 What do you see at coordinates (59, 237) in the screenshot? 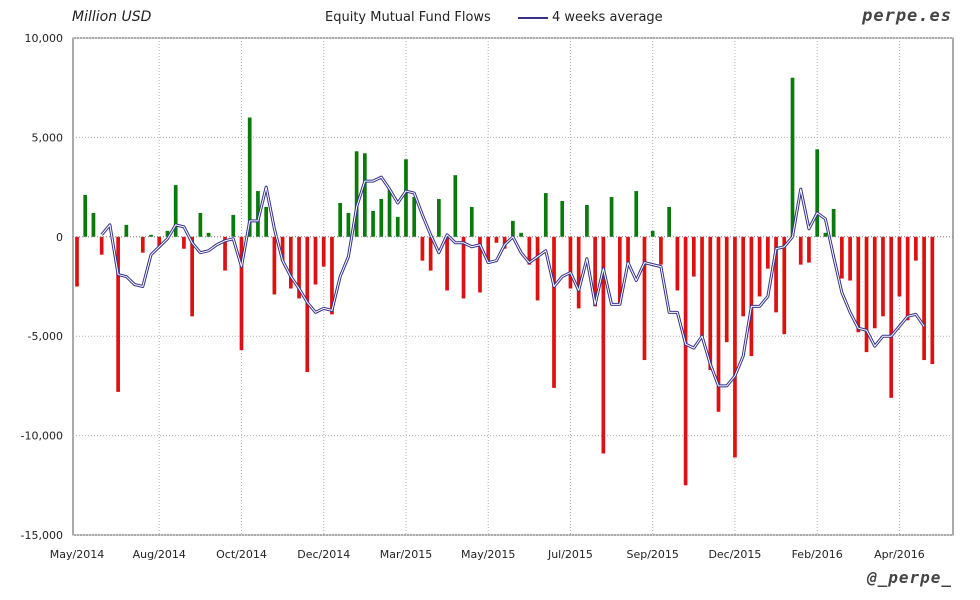
I see `y-tick-label: 0` at bounding box center [59, 237].